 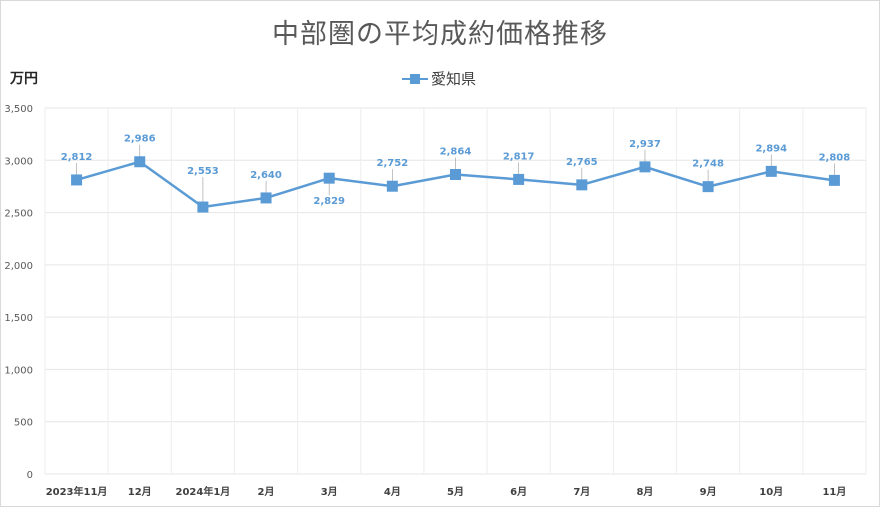 What do you see at coordinates (771, 148) in the screenshot?
I see `data-label: 2,894` at bounding box center [771, 148].